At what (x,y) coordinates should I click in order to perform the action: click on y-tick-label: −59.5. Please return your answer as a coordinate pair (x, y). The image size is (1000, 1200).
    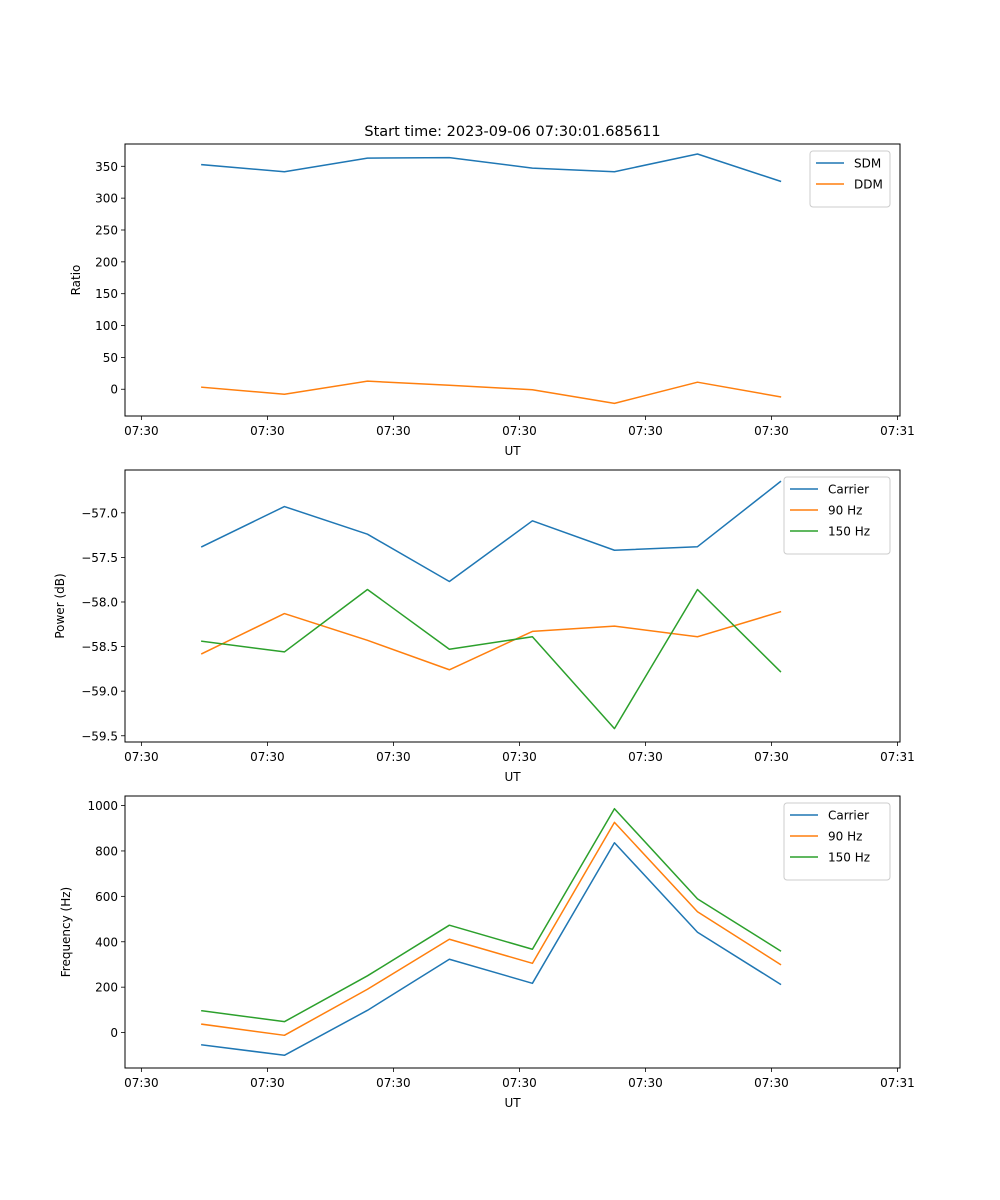
    Looking at the image, I should click on (99, 736).